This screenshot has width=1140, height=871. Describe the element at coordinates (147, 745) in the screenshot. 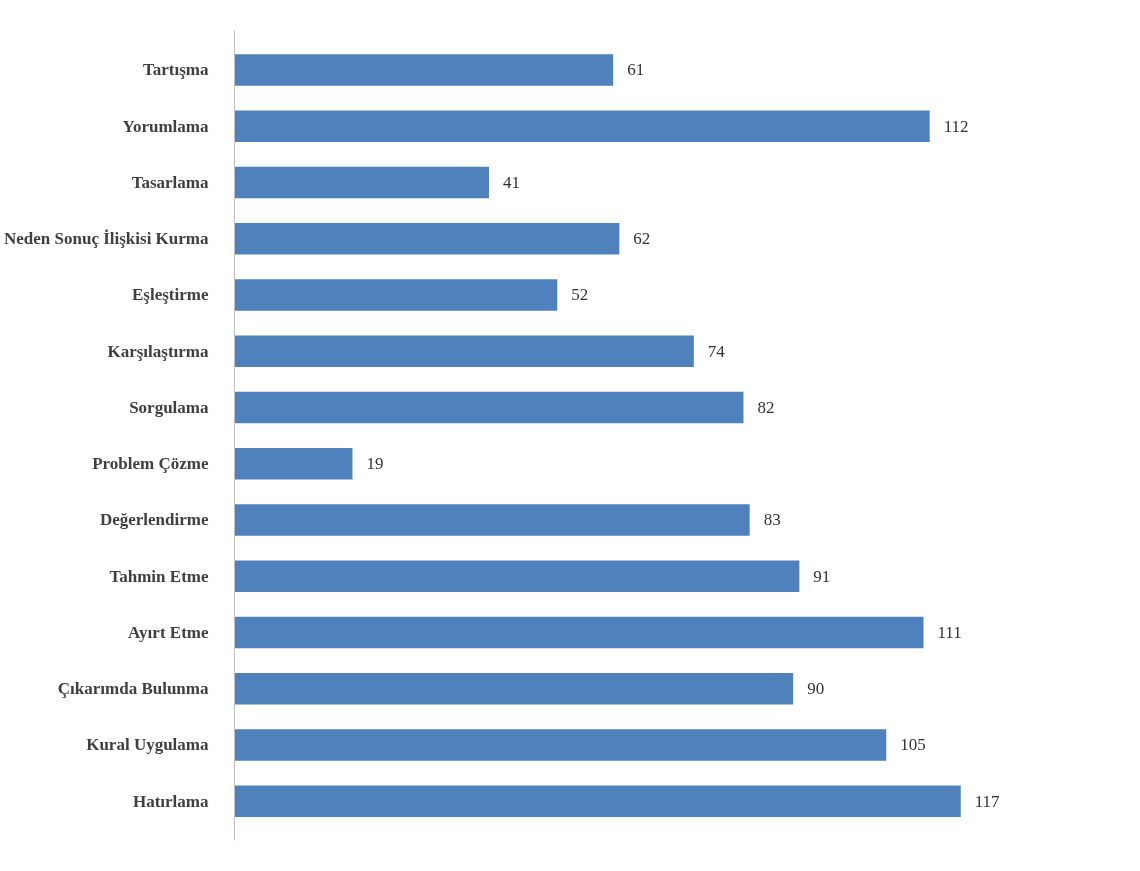

I see `y-tick-label: Kural Uygulama` at that location.